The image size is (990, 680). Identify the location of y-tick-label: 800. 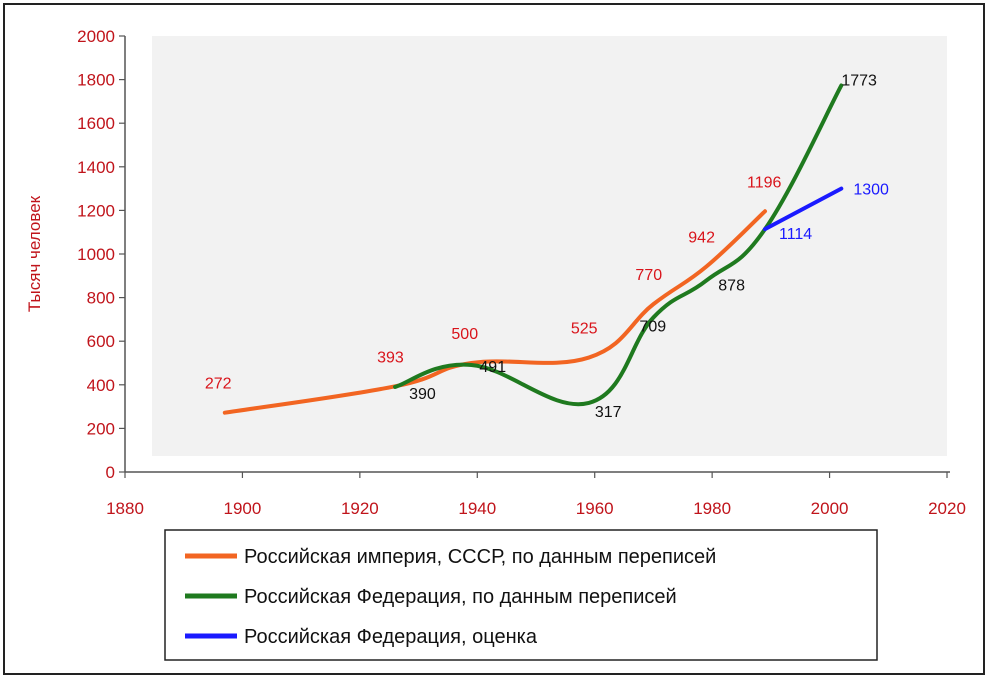
(101, 298).